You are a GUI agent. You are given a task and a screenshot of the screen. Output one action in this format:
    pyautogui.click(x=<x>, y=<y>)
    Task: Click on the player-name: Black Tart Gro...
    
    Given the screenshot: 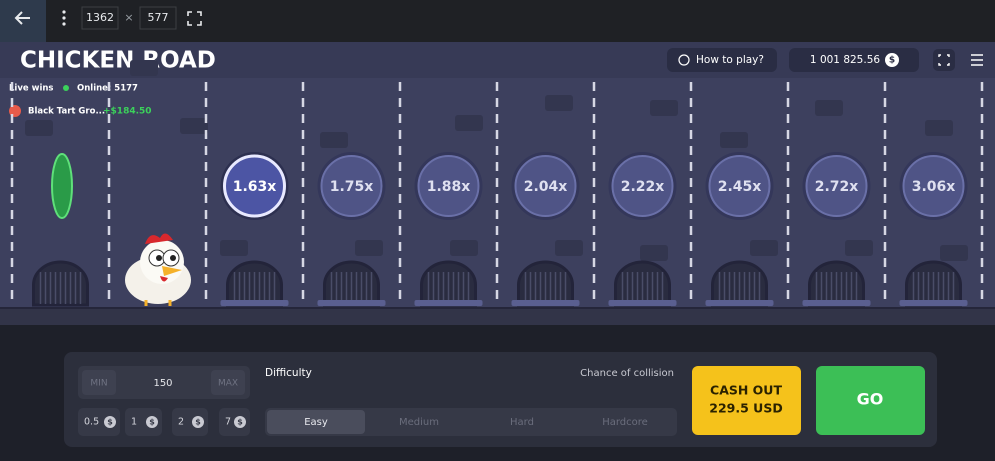 What is the action you would take?
    pyautogui.click(x=66, y=112)
    